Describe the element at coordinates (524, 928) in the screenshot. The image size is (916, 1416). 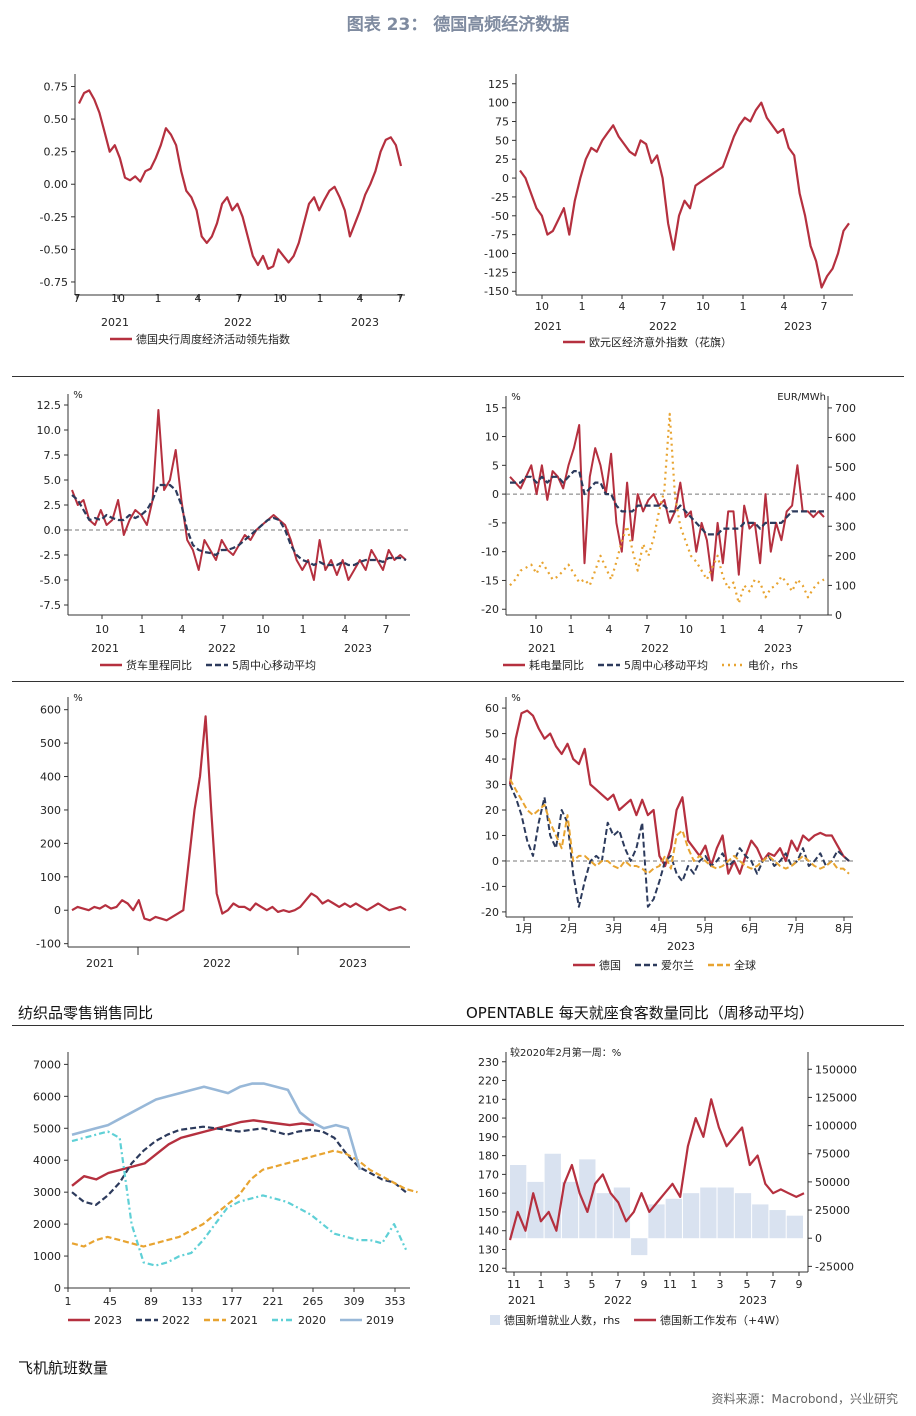
I see `x-tick-label: 1月` at that location.